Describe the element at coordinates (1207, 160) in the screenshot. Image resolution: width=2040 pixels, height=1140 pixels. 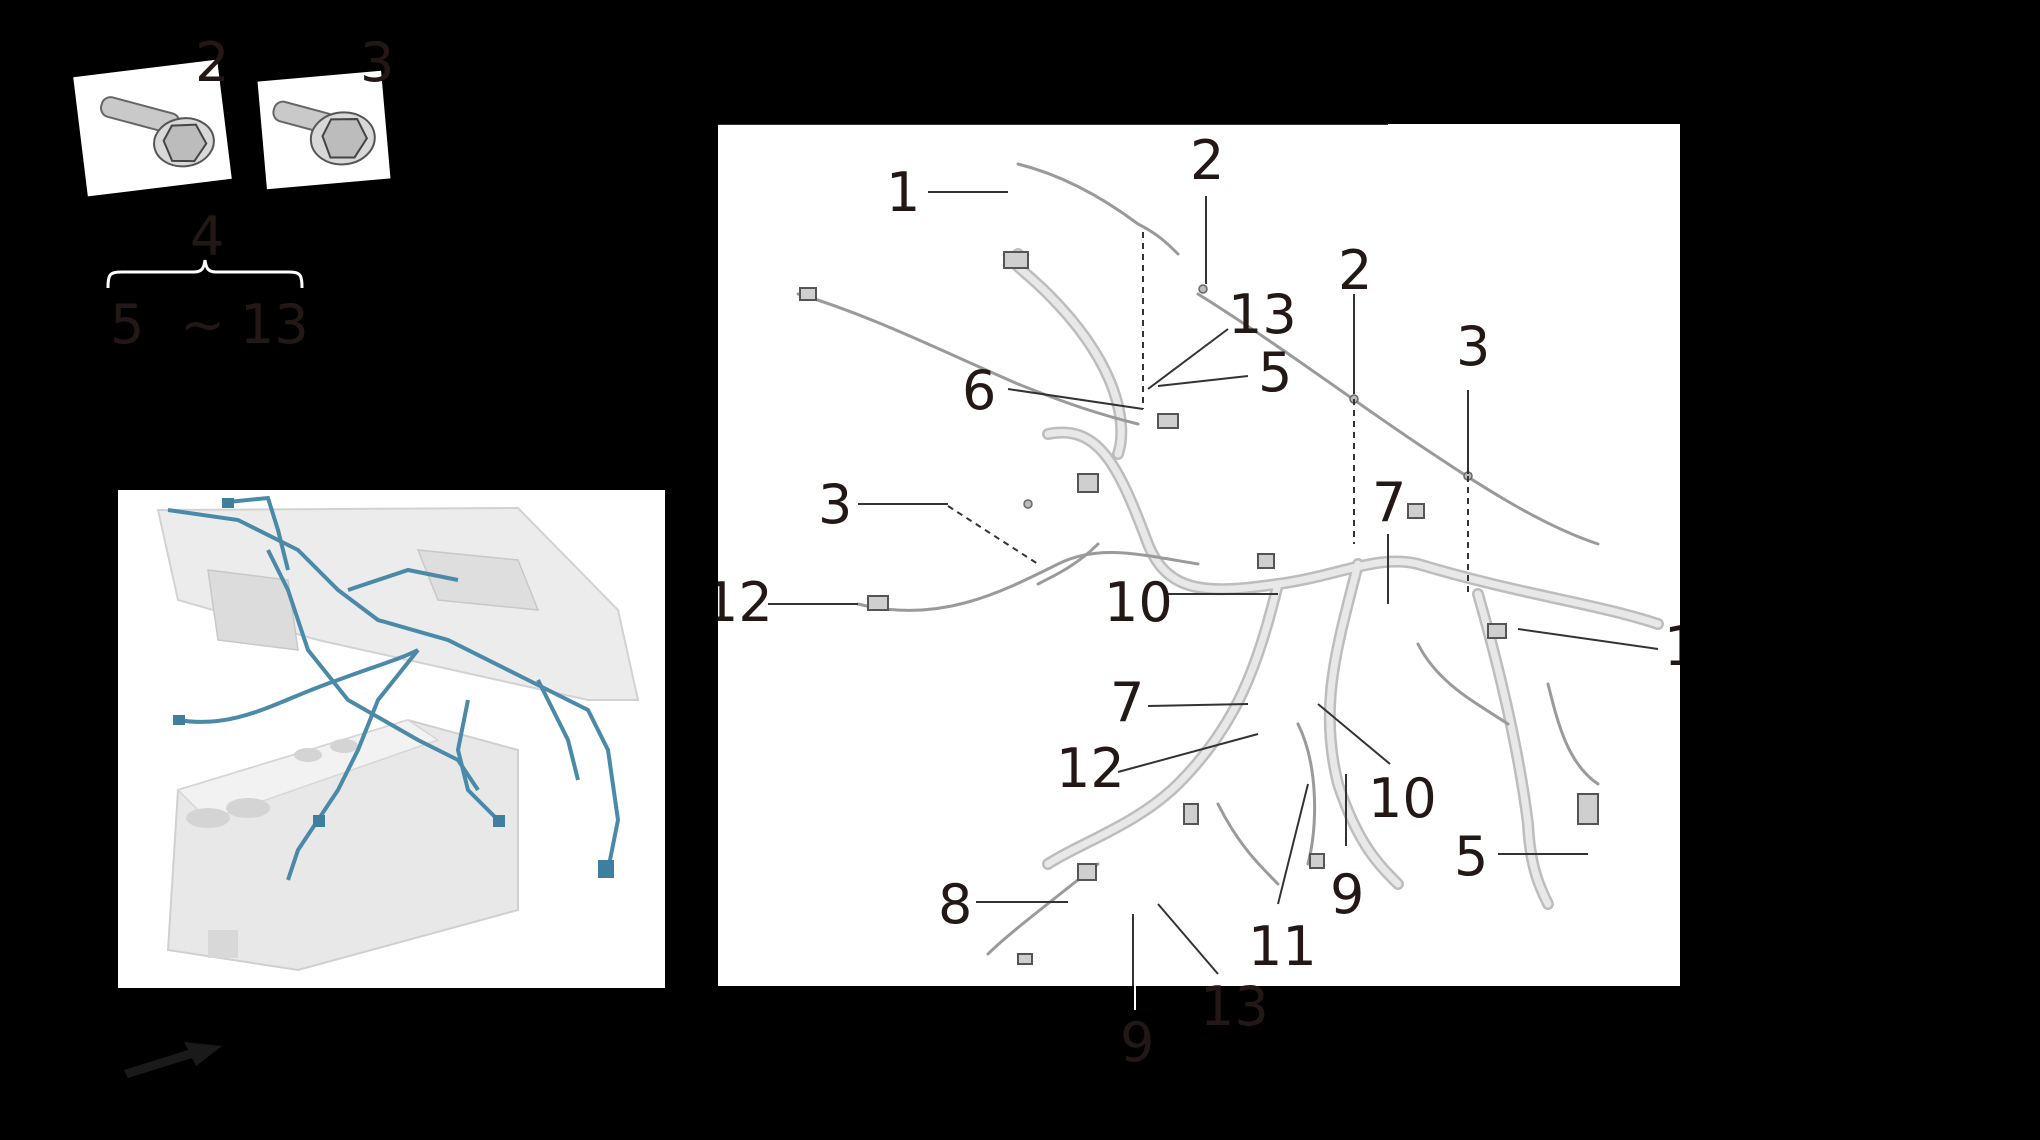
I see `callout-2-top: 2` at that location.